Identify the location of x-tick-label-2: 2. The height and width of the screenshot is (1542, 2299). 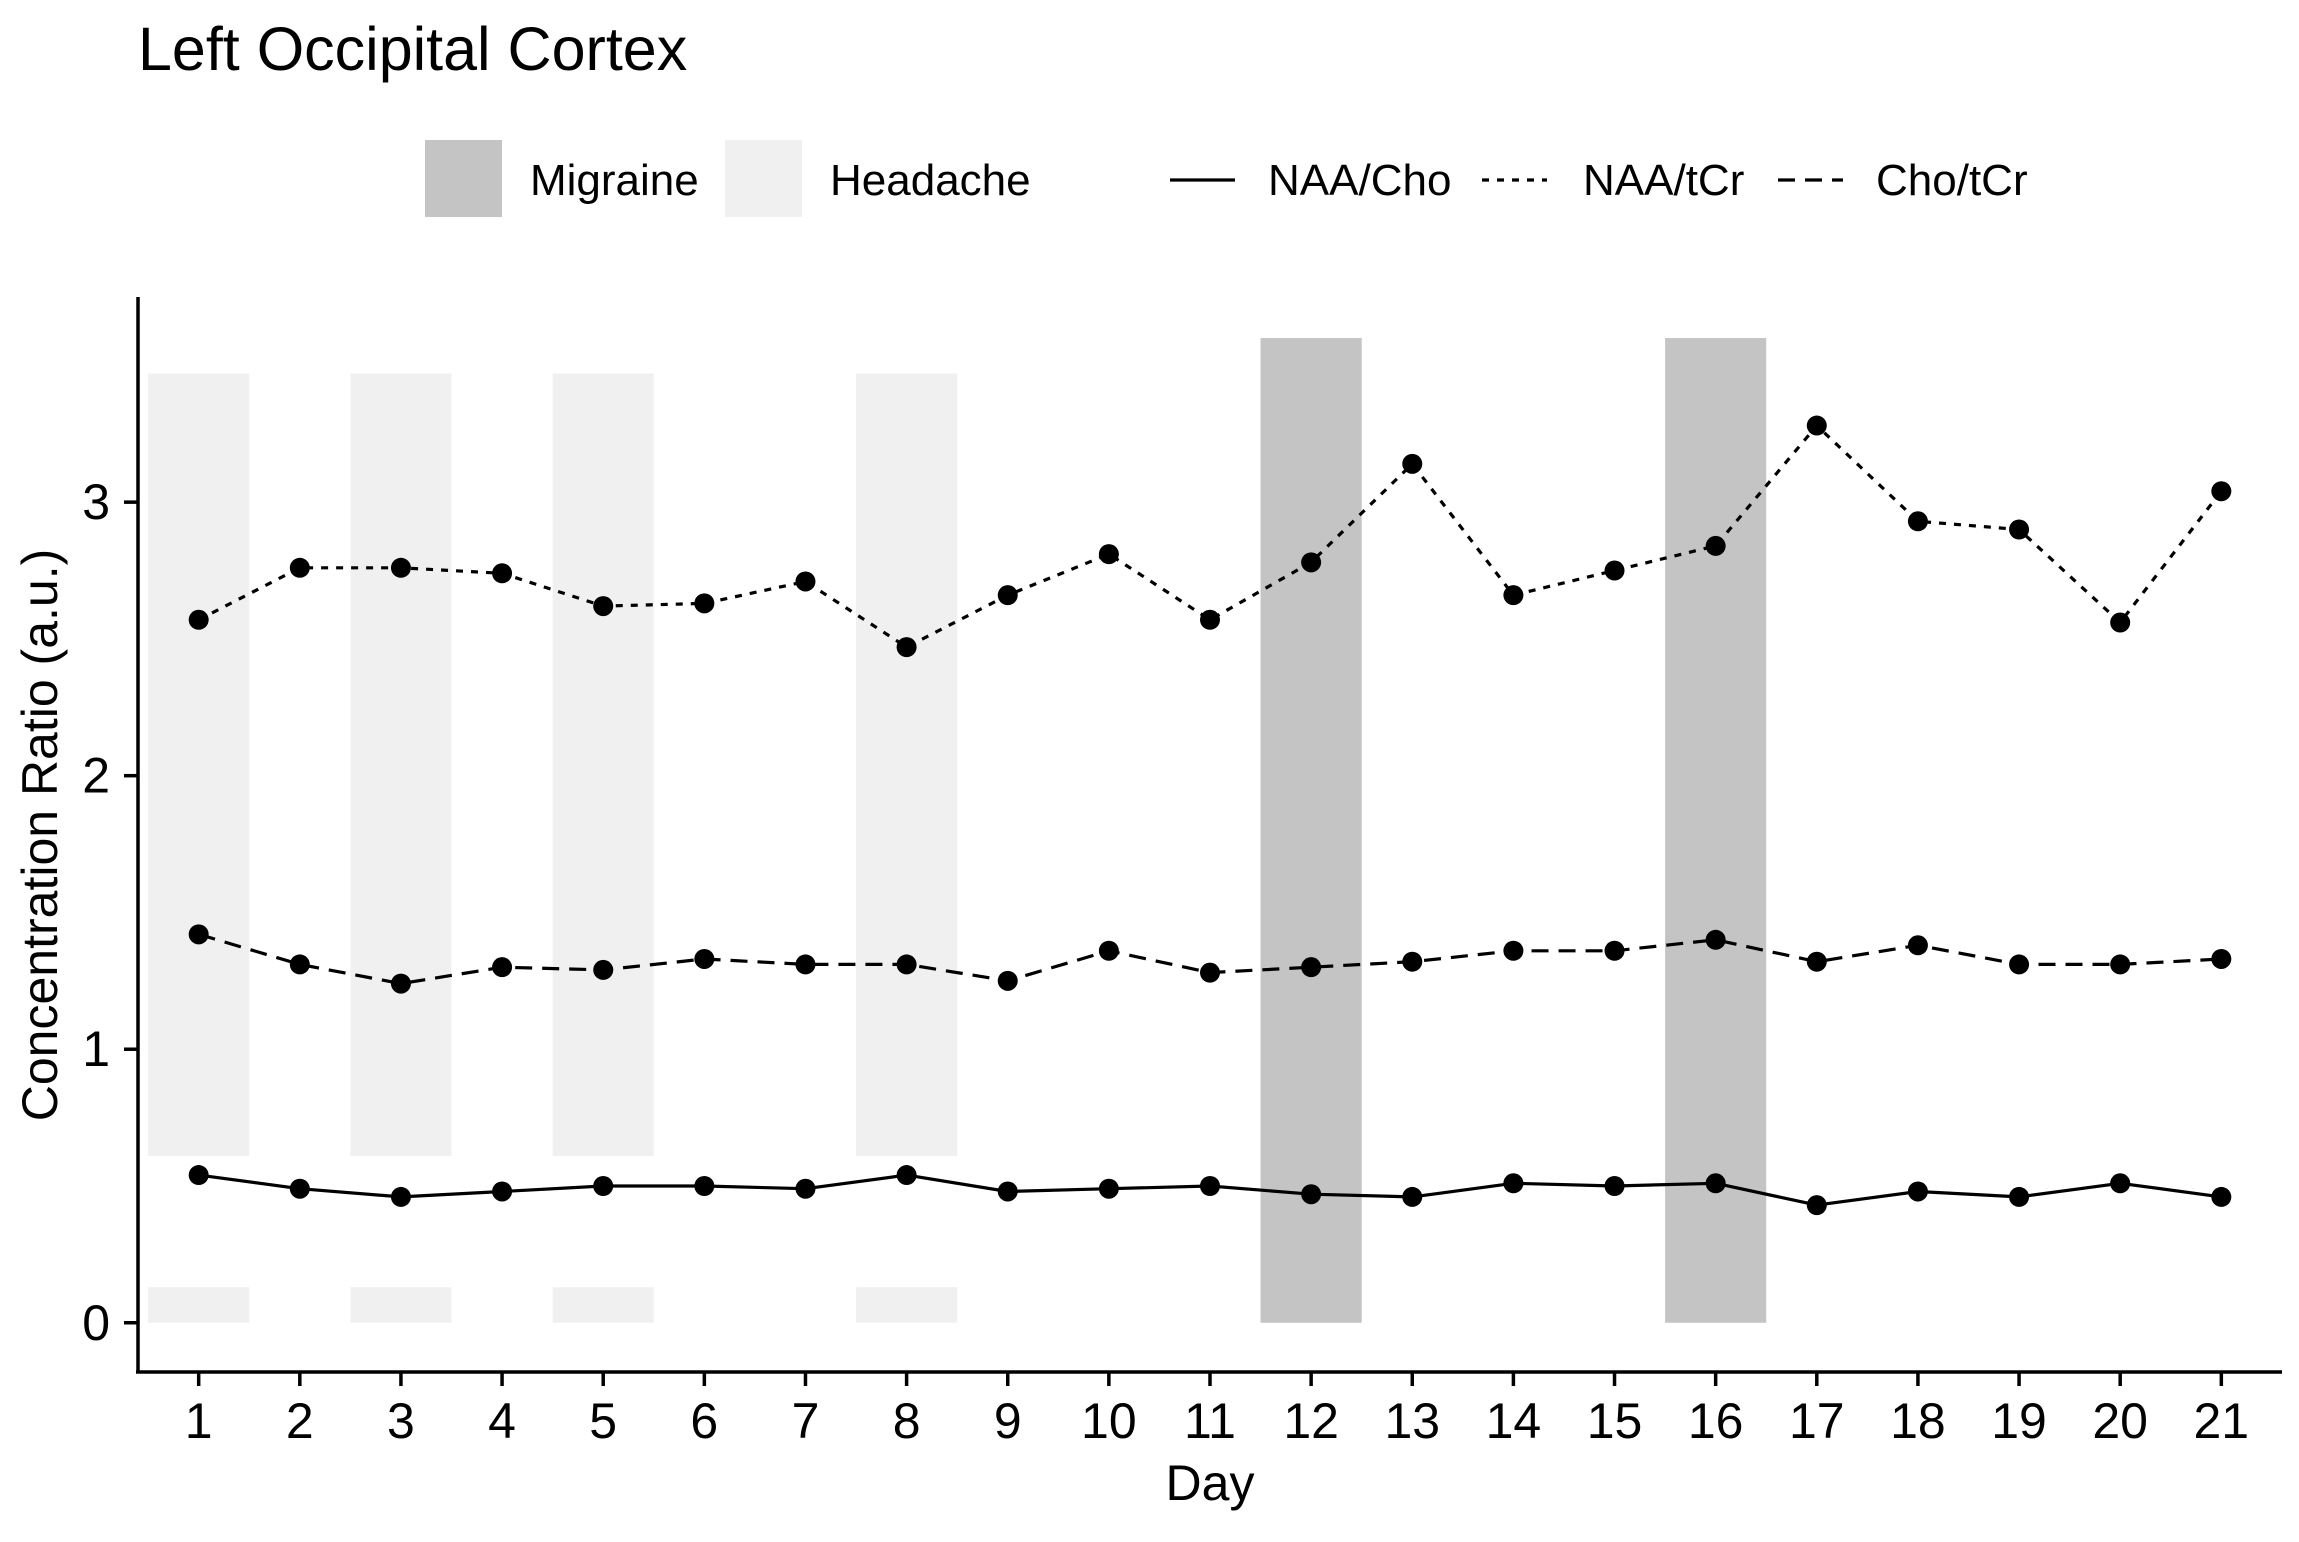
(300, 1421).